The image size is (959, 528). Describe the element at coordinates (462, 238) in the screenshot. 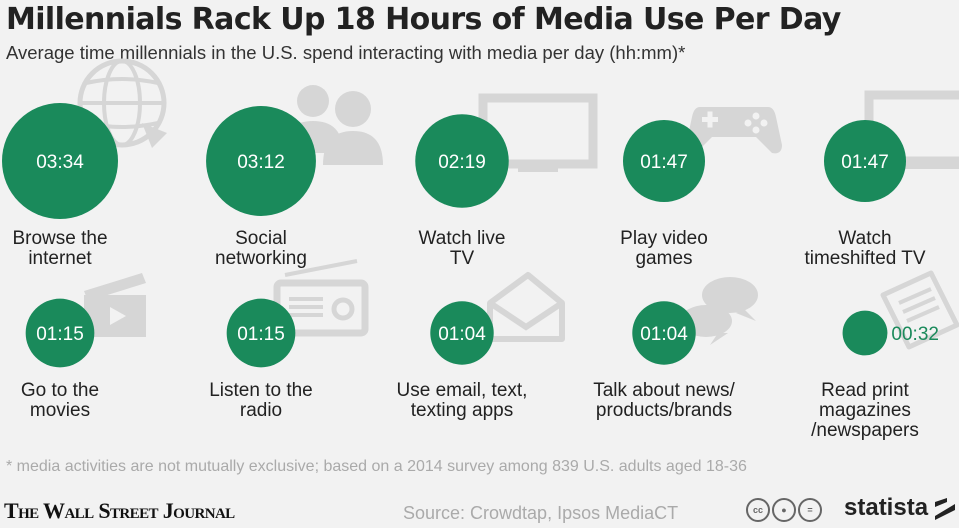

I see `category-label: Watch live` at that location.